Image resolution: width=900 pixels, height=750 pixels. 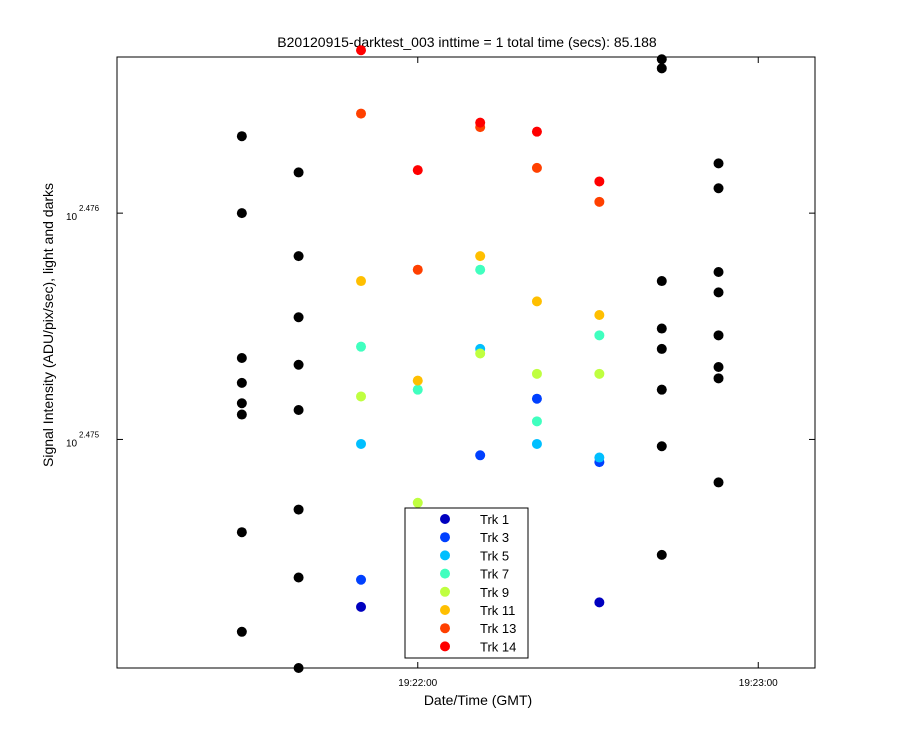 I want to click on legend-label: Trk 7, so click(x=494, y=574).